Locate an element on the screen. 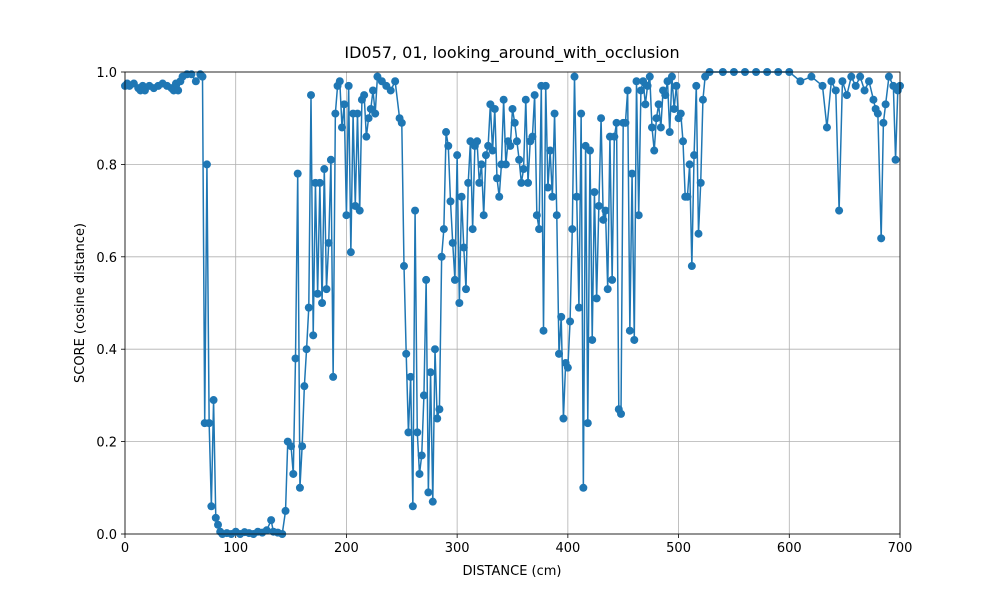  x-tick-label: 700 is located at coordinates (900, 548).